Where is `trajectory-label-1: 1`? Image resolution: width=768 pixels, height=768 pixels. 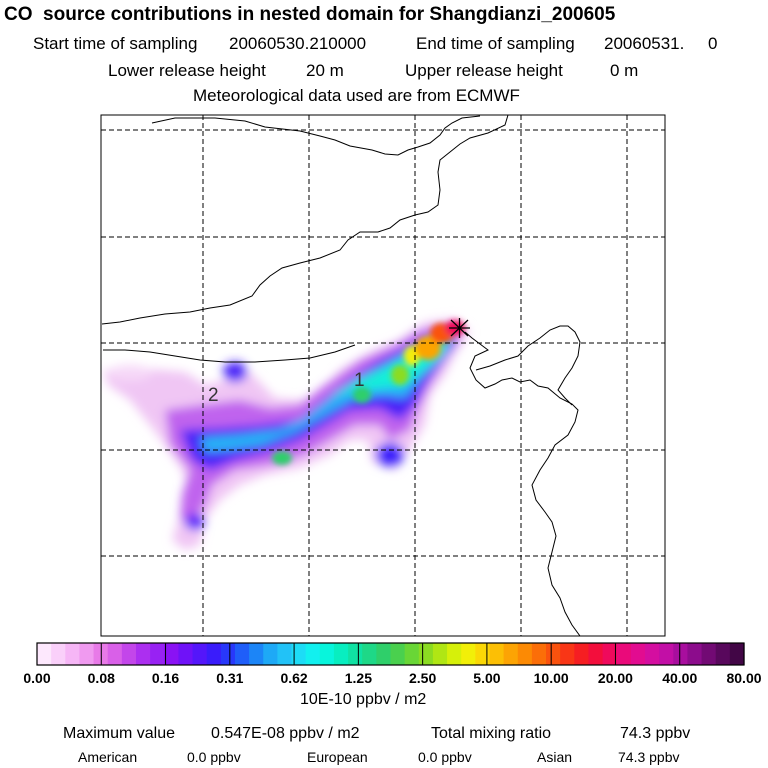
trajectory-label-1: 1 is located at coordinates (359, 380).